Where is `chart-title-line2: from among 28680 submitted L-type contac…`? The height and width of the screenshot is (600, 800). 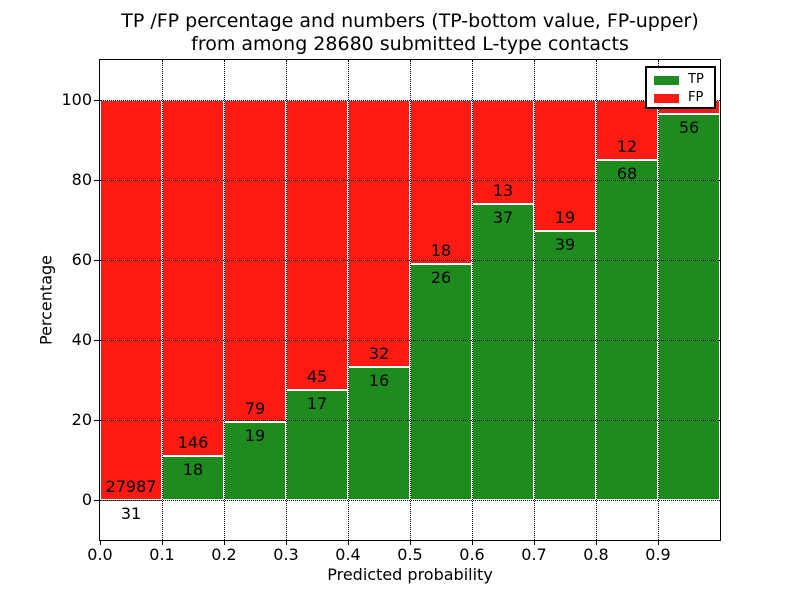
chart-title-line2: from among 28680 submitted L-type contac… is located at coordinates (410, 44).